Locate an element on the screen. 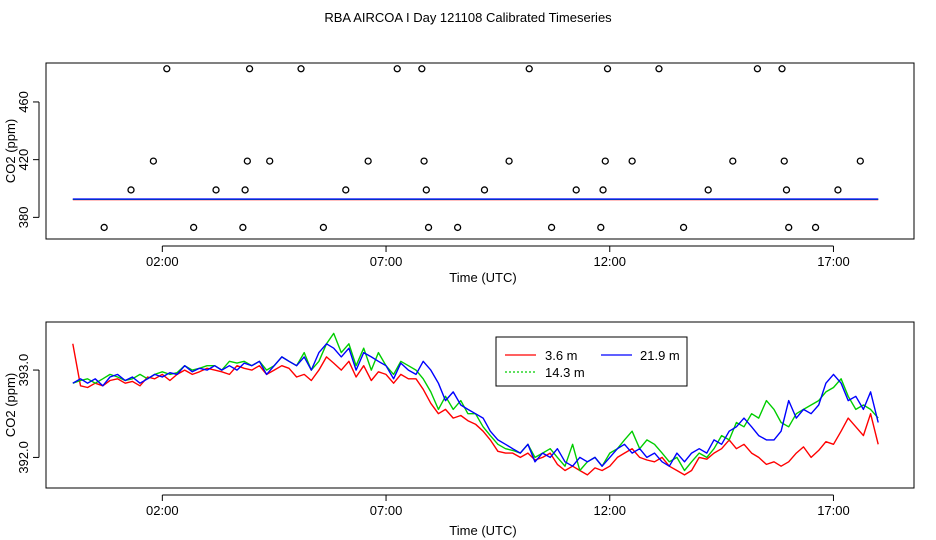  legend-box is located at coordinates (591, 361).